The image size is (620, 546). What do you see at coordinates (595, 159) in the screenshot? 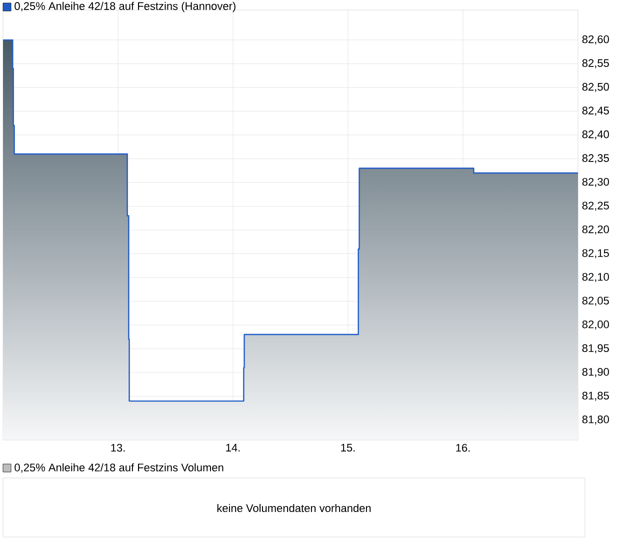
I see `y-tick-label: 82,35` at bounding box center [595, 159].